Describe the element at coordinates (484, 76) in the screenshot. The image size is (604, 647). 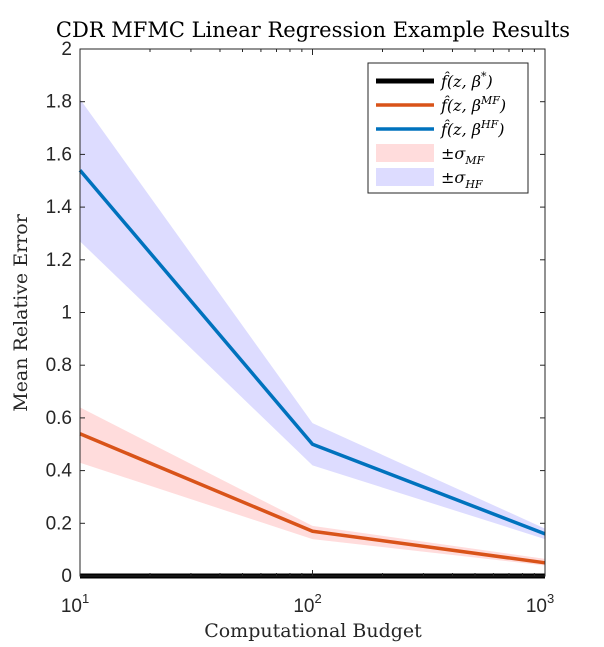
I see `legend-label-sup: *` at that location.